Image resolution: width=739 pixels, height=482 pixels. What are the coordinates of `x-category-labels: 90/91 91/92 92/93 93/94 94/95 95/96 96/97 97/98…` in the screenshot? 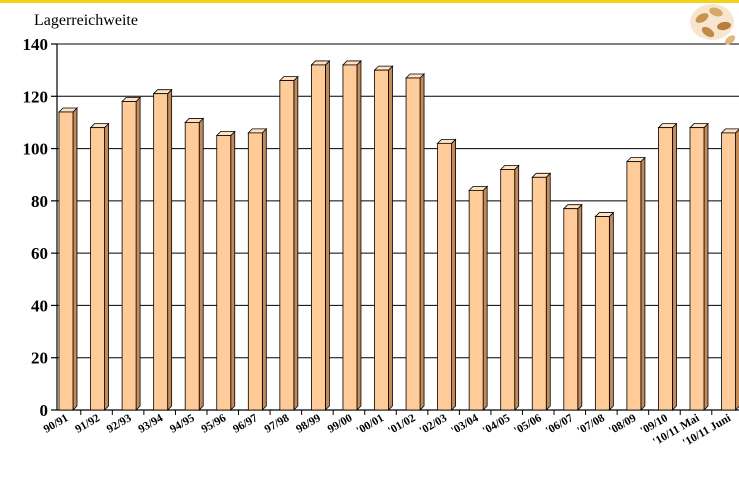 It's located at (388, 430).